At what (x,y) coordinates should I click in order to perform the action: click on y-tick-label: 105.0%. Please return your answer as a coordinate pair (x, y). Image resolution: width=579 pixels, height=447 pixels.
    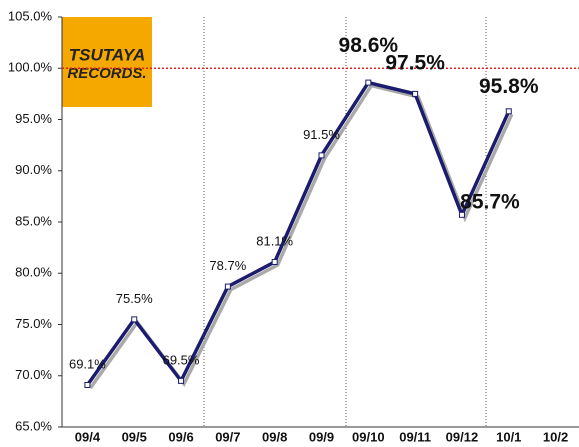
    Looking at the image, I should click on (30, 15).